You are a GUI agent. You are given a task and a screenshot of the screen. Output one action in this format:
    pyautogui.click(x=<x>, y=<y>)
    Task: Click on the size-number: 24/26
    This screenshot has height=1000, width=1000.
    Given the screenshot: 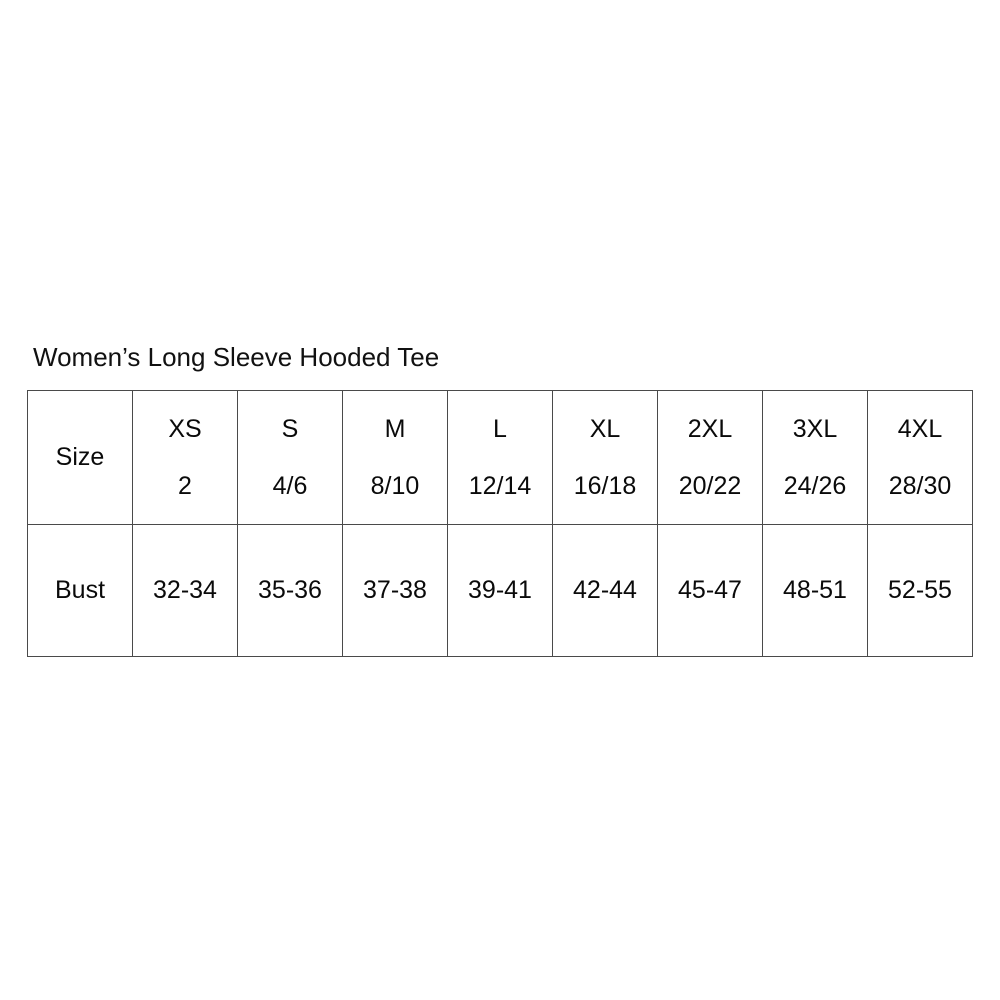 What is the action you would take?
    pyautogui.click(x=815, y=485)
    